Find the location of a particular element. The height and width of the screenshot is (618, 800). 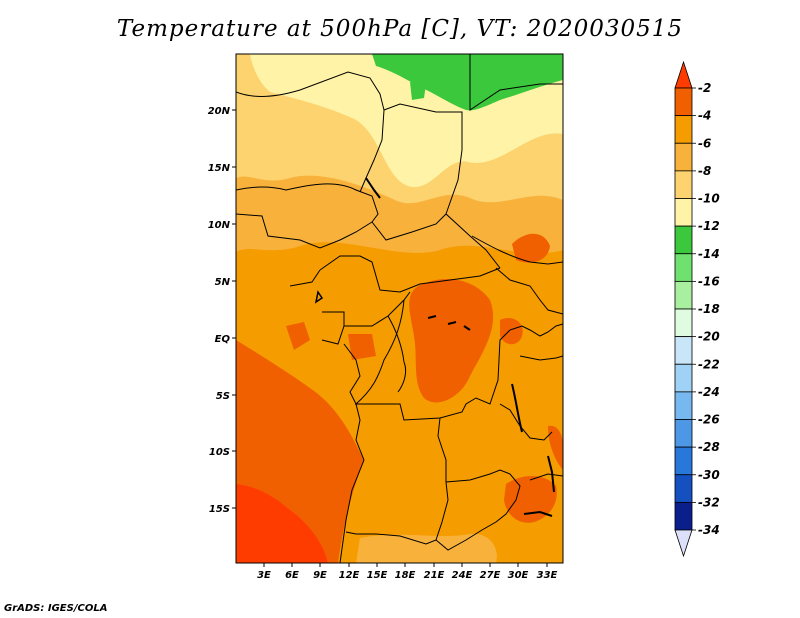

lon-label: 18E is located at coordinates (405, 575).